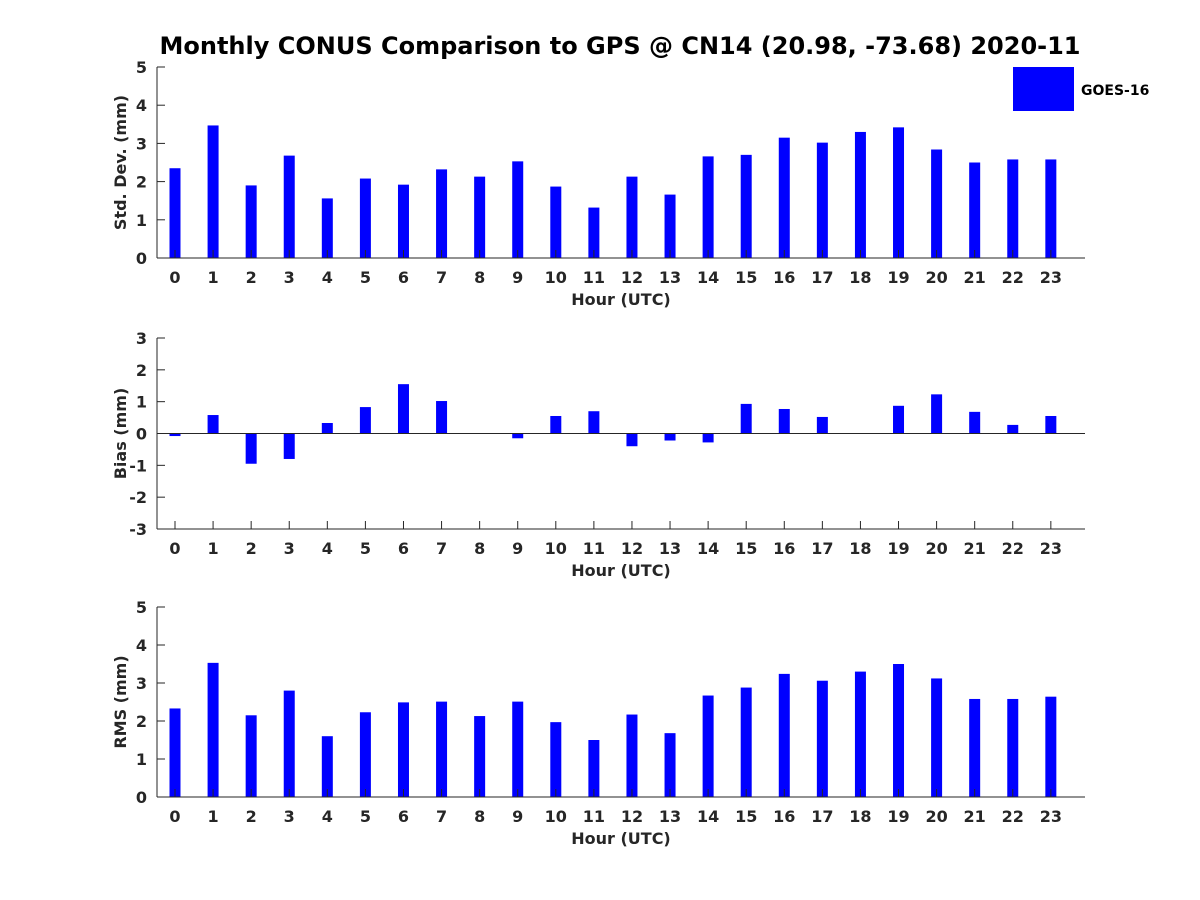 This screenshot has width=1200, height=900. What do you see at coordinates (621, 570) in the screenshot?
I see `bias-x-axis-label: Hour (UTC)` at bounding box center [621, 570].